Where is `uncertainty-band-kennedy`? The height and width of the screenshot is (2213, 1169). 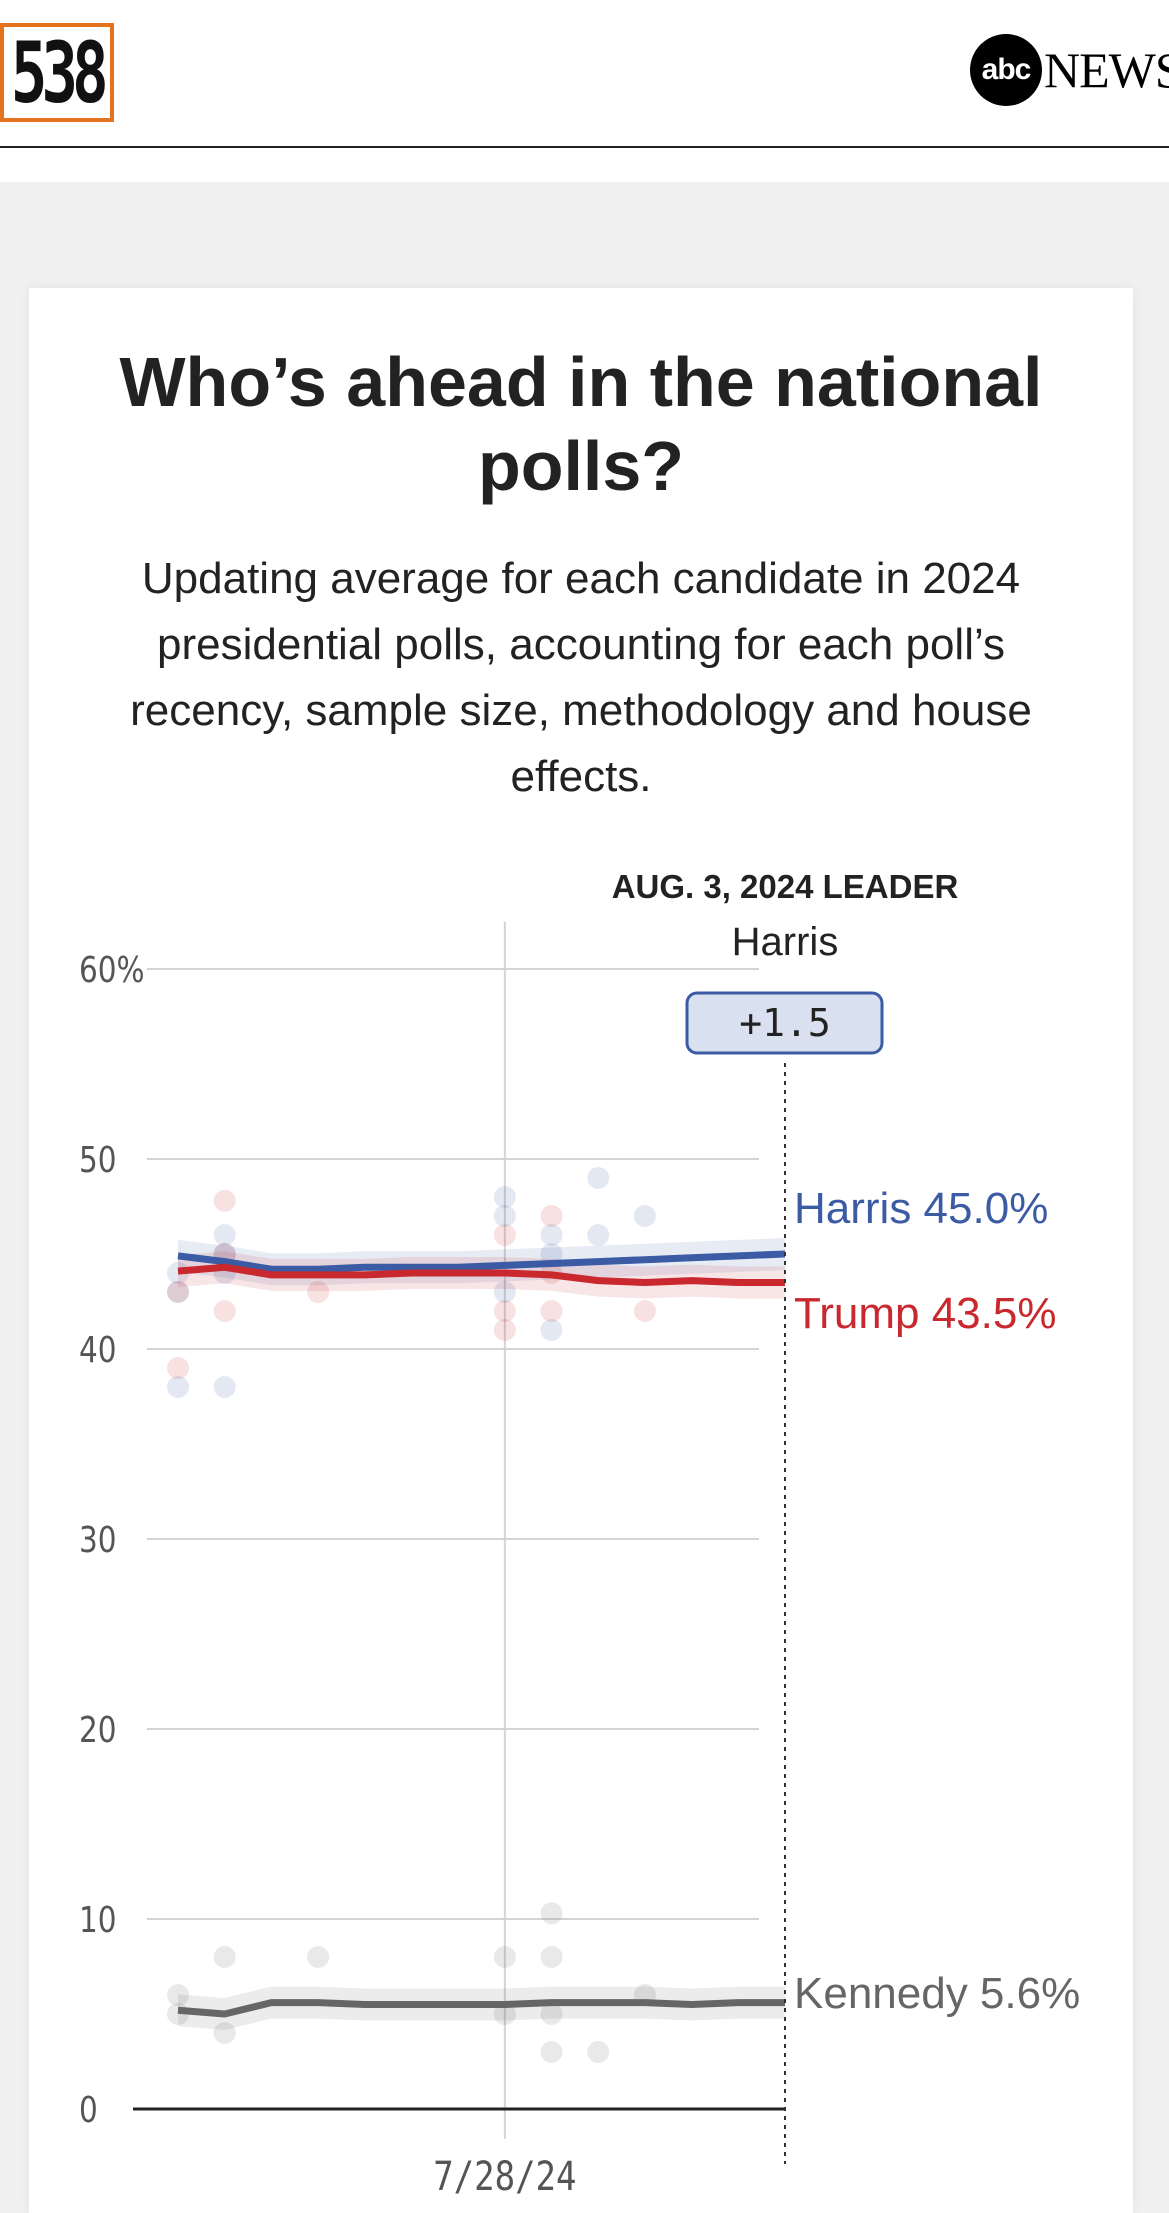
uncertainty-band-kennedy is located at coordinates (481, 2008).